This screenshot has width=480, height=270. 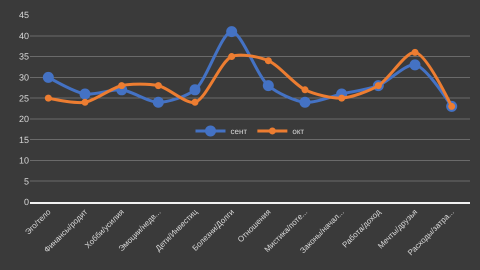 I want to click on y-tick-label: 10, so click(x=23, y=161).